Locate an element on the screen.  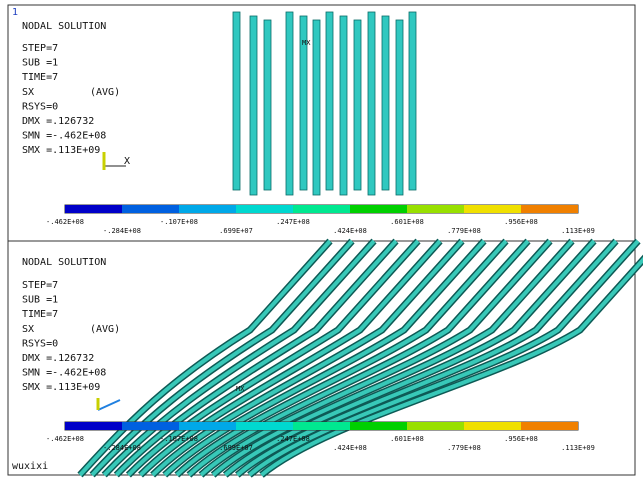
user-label: wuxixi is located at coordinates (30, 466).